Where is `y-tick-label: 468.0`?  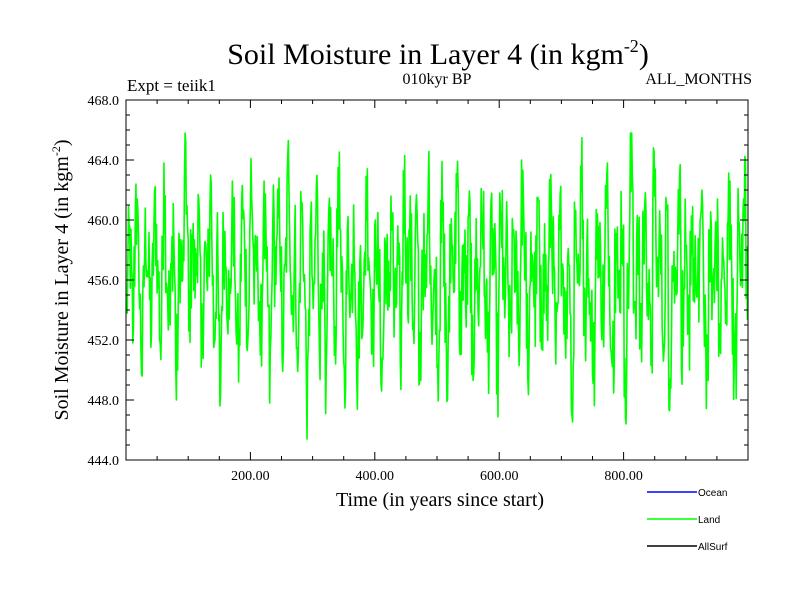 y-tick-label: 468.0 is located at coordinates (104, 101).